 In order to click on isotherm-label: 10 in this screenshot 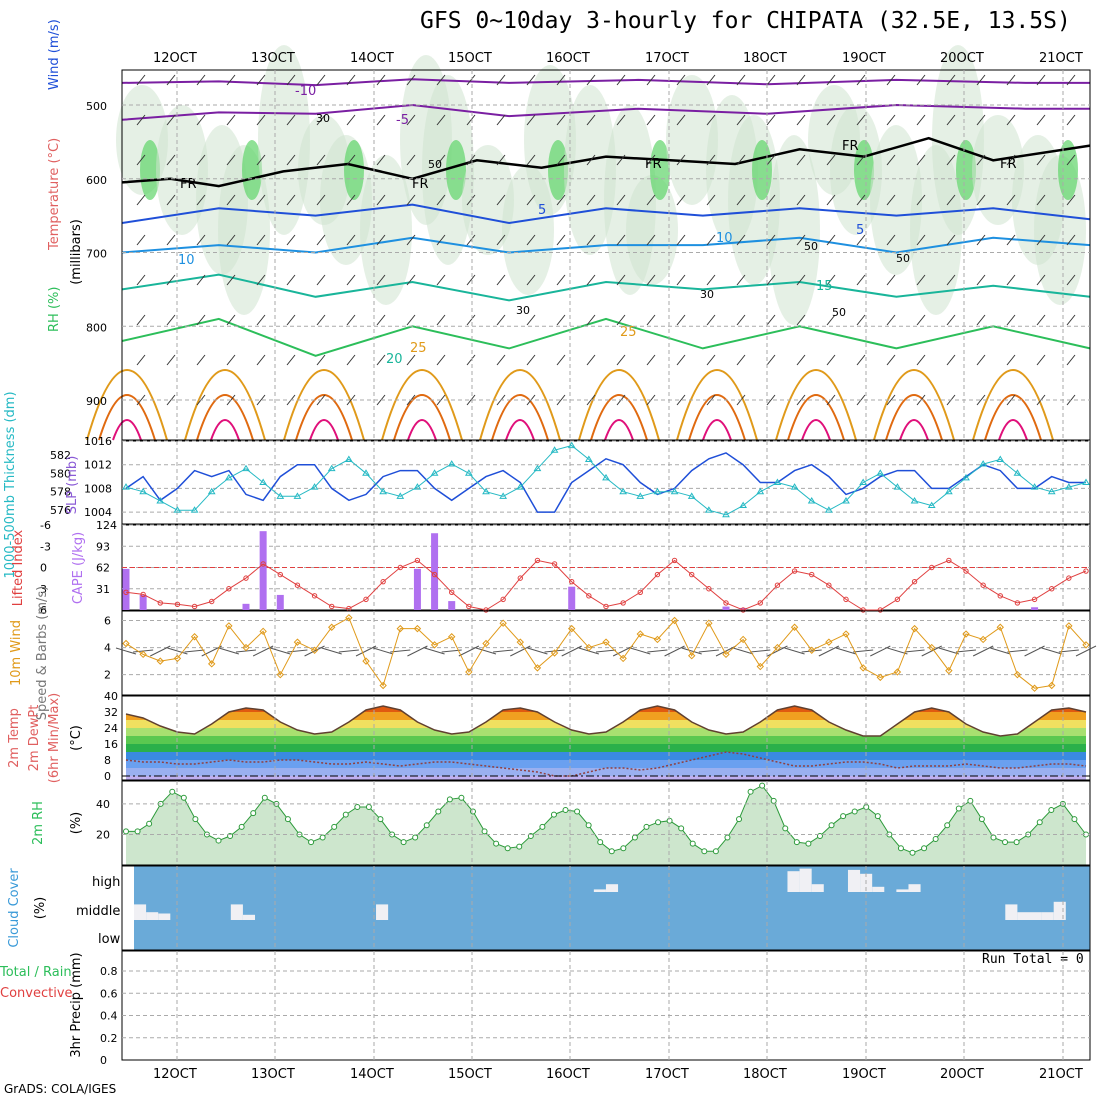, I will do `click(724, 238)`.